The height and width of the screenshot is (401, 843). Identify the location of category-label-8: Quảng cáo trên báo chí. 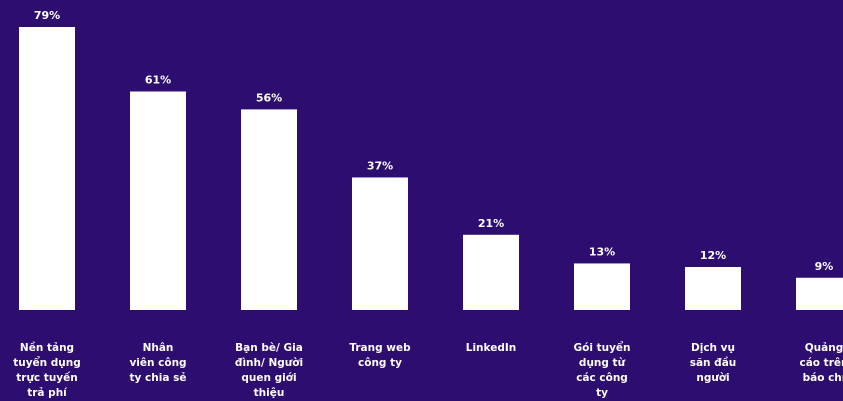
(821, 363).